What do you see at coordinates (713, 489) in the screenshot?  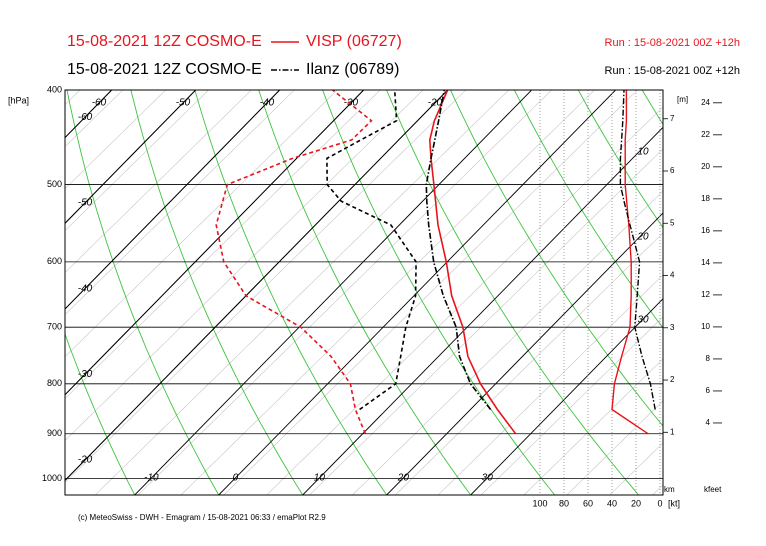 I see `kfeet-unit: kfeet` at bounding box center [713, 489].